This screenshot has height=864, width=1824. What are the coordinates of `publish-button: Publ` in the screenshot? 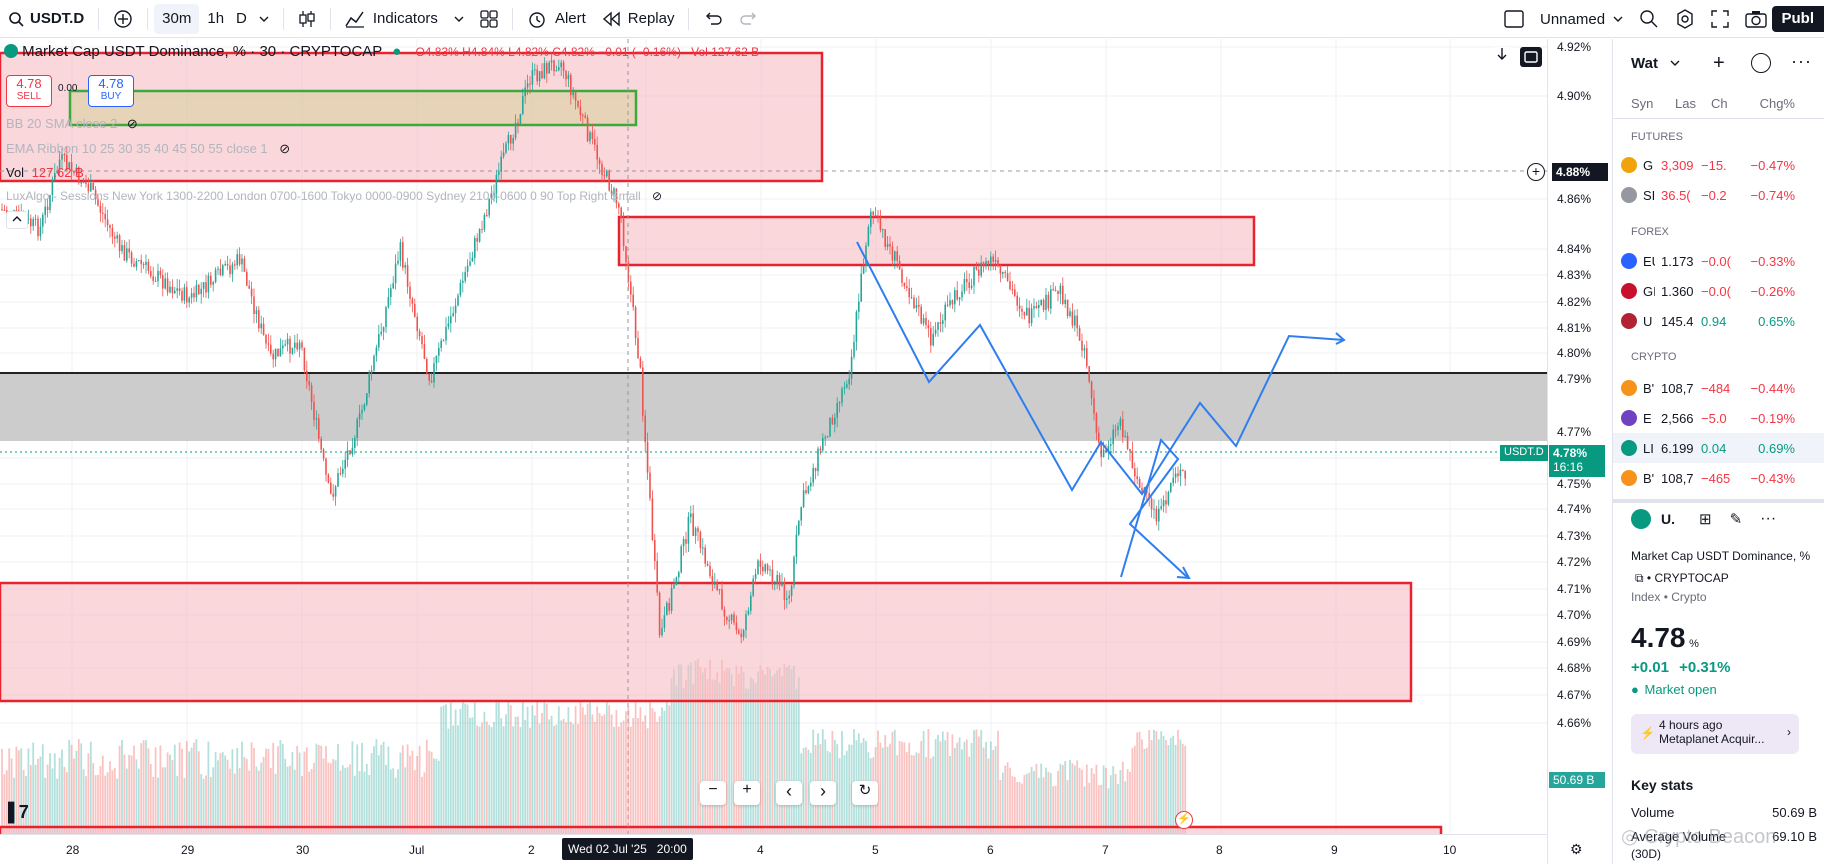 It's located at (1797, 19).